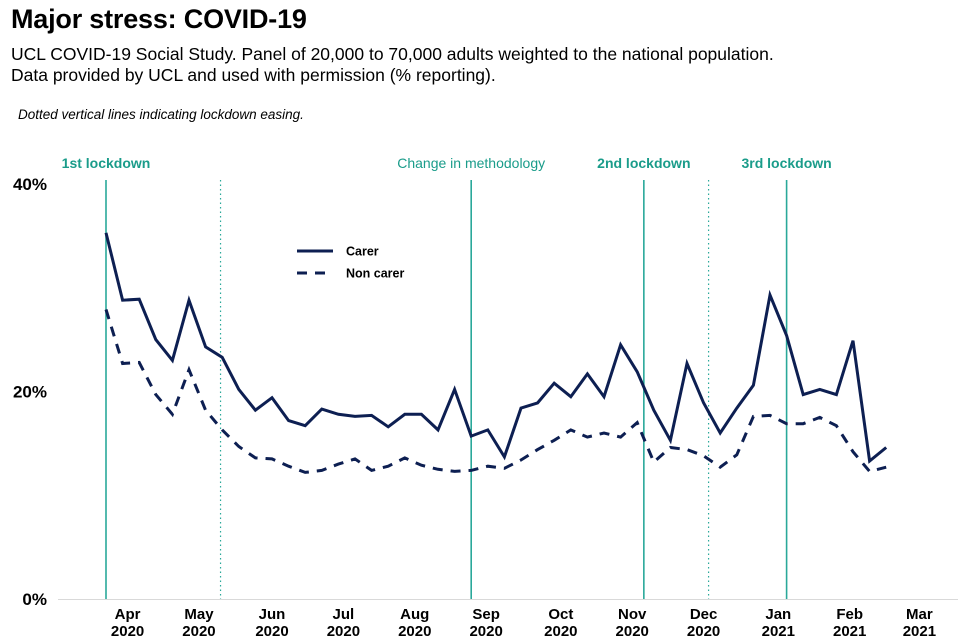 The width and height of the screenshot is (960, 640). What do you see at coordinates (199, 614) in the screenshot?
I see `x-tick-month: May` at bounding box center [199, 614].